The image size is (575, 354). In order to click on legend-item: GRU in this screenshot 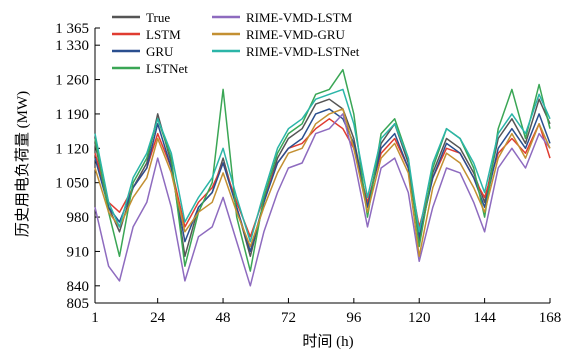, I will do `click(143, 51)`.